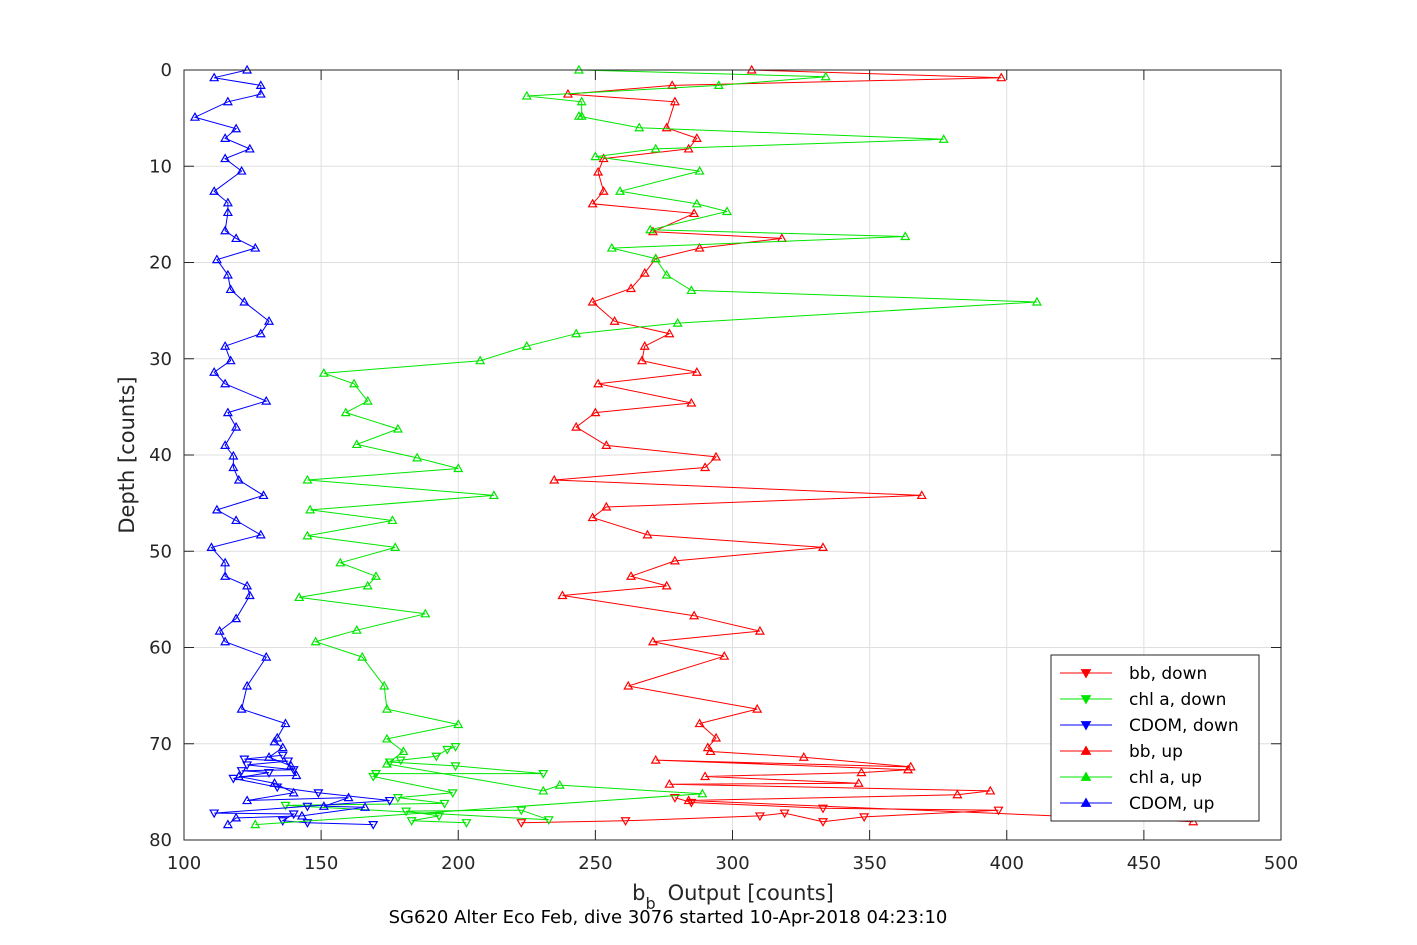 This screenshot has height=945, width=1417. I want to click on legend-entry: bb, up, so click(1121, 752).